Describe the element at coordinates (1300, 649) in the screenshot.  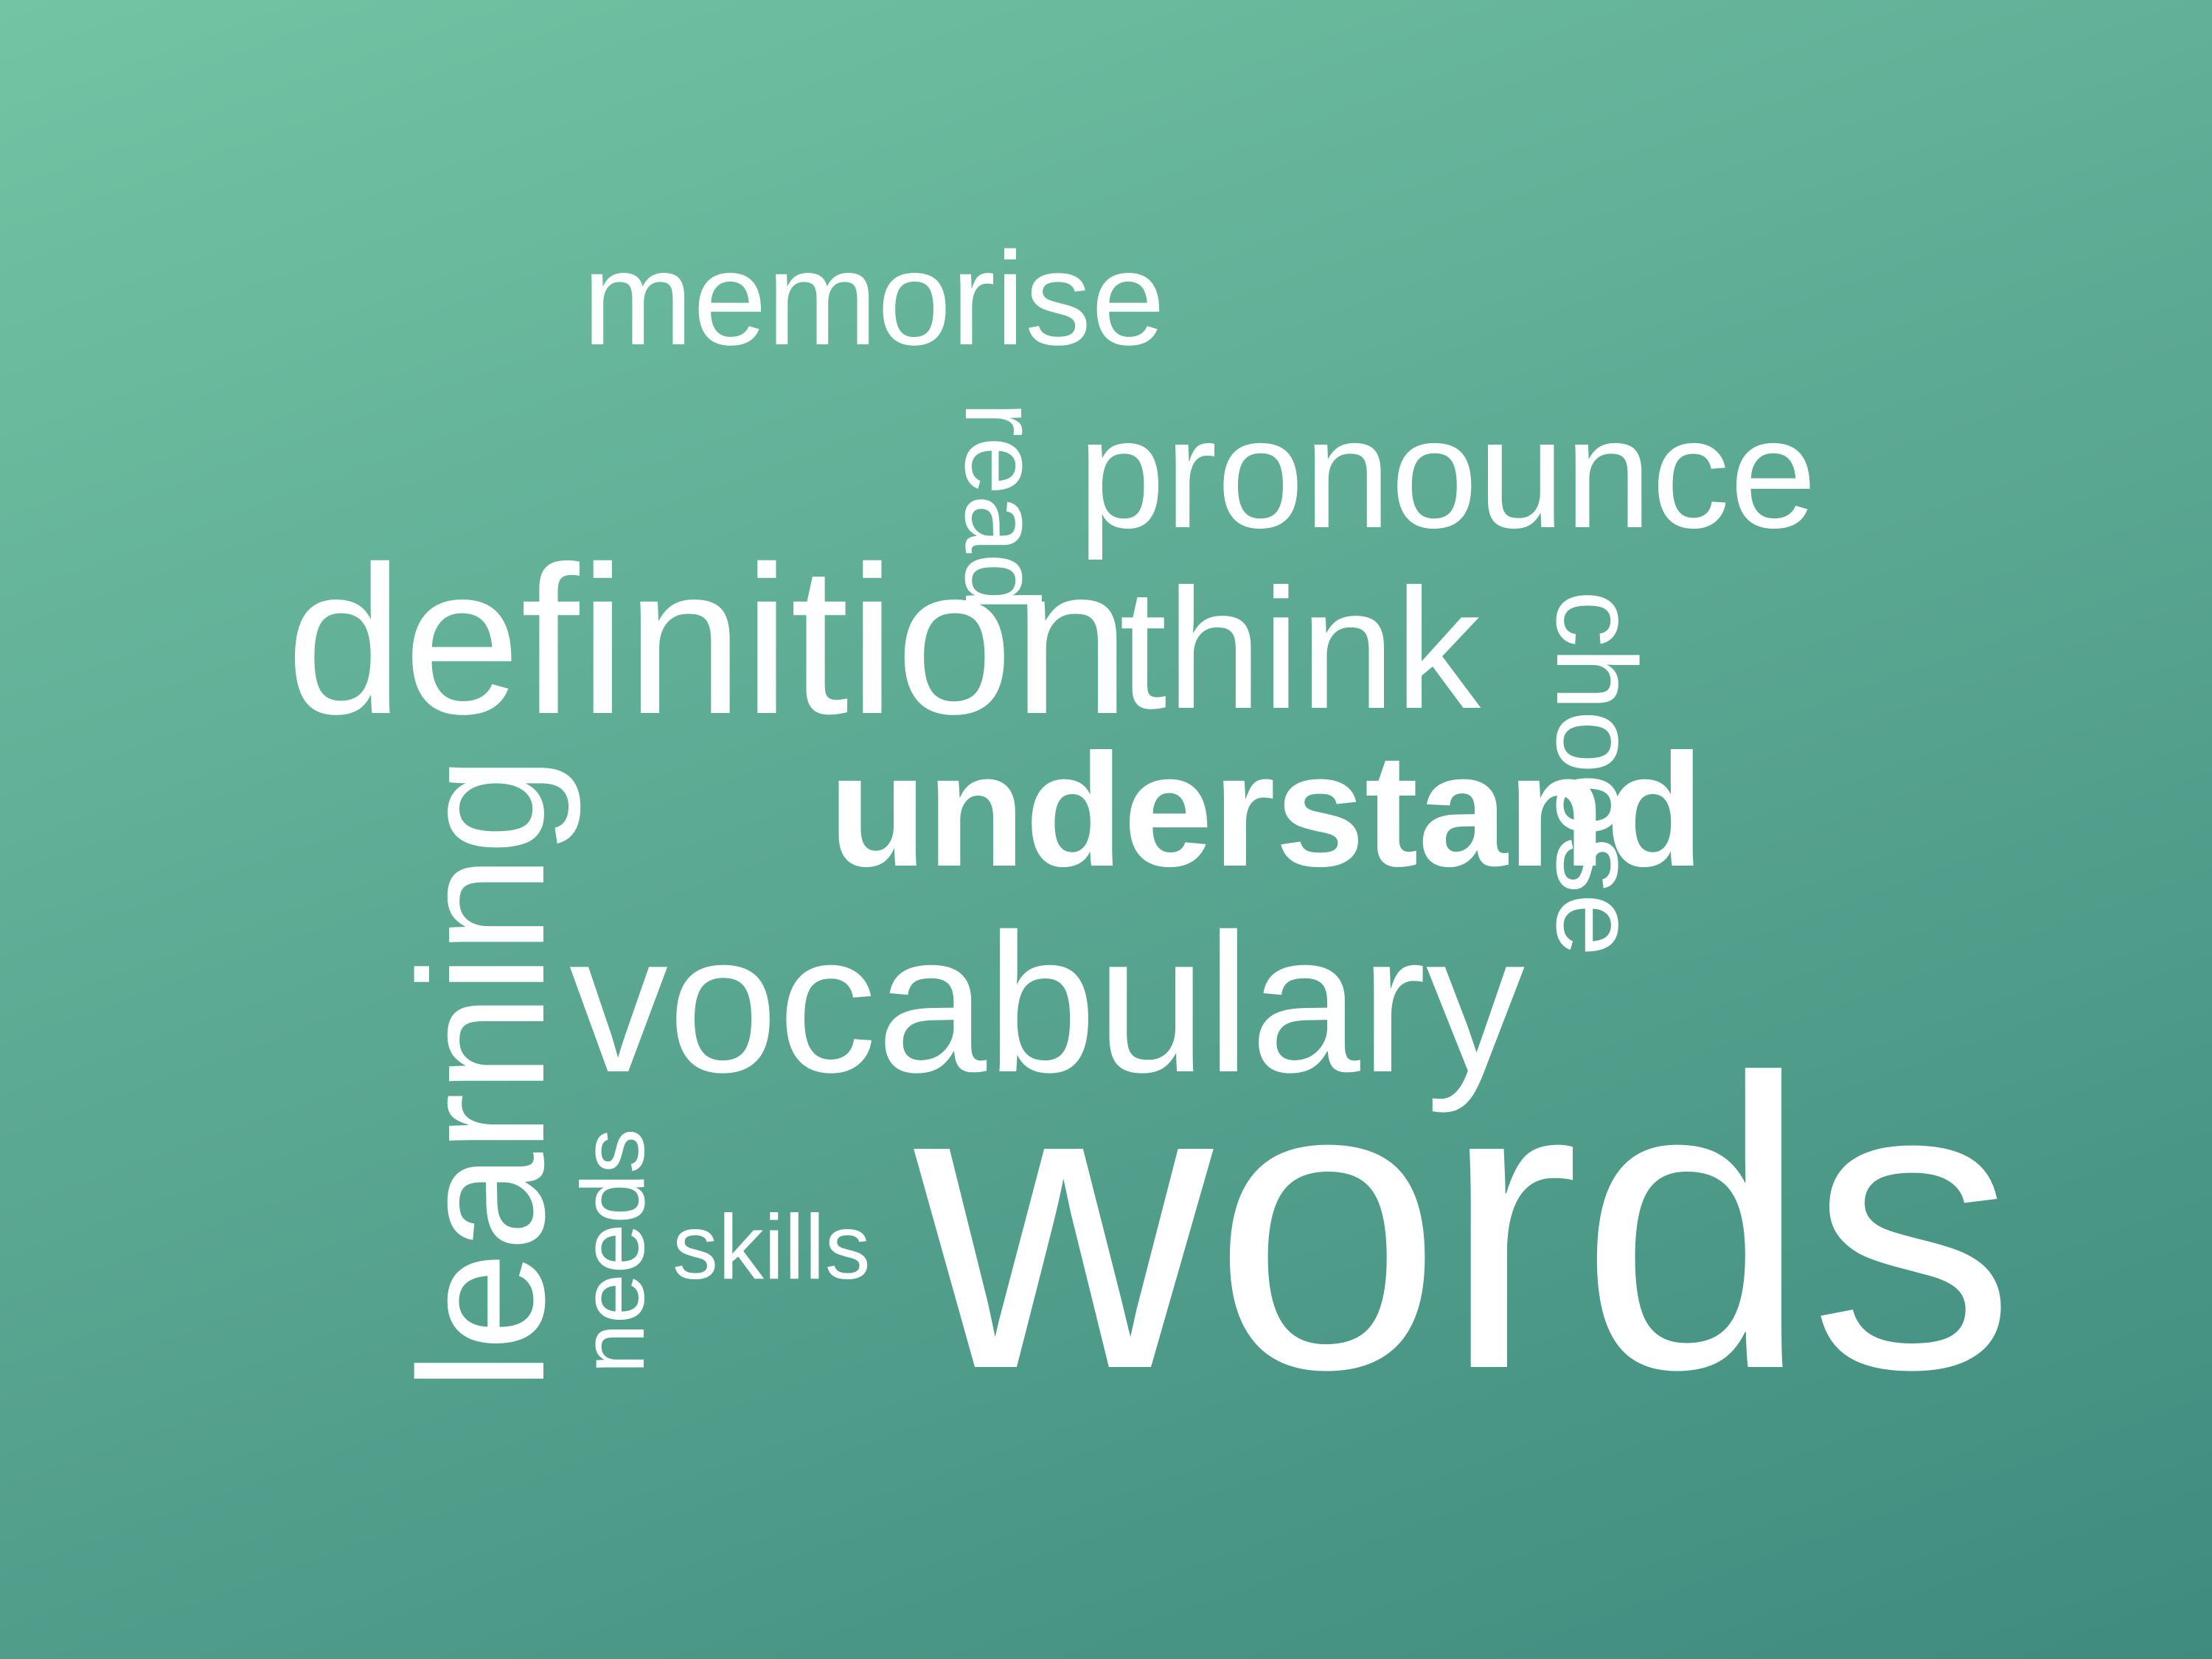
I see `word-think: think` at that location.